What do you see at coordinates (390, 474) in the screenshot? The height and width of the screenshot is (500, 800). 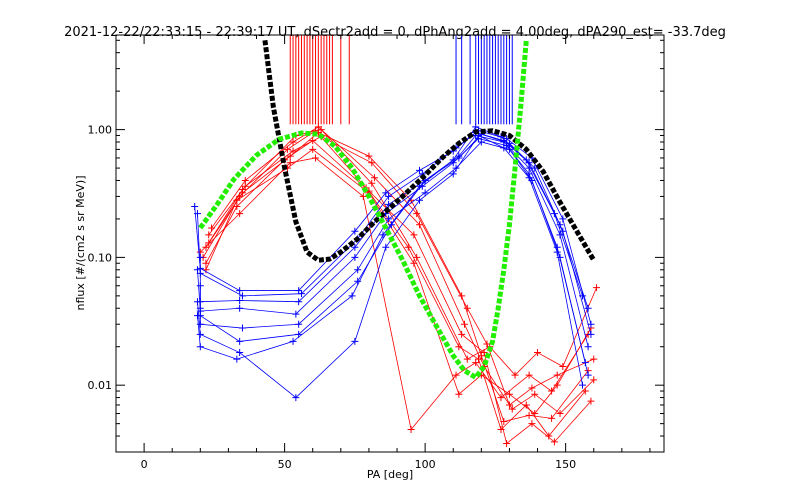 I see `x-axis-label: PA [deg]` at bounding box center [390, 474].